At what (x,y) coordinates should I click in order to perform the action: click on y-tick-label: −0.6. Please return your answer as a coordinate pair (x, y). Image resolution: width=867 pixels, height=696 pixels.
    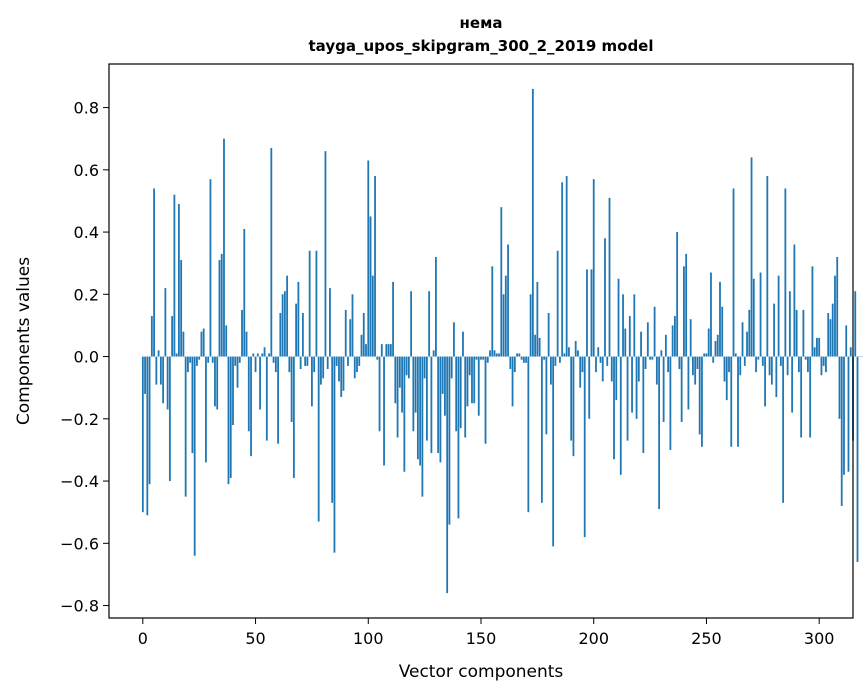
    Looking at the image, I should click on (79, 543).